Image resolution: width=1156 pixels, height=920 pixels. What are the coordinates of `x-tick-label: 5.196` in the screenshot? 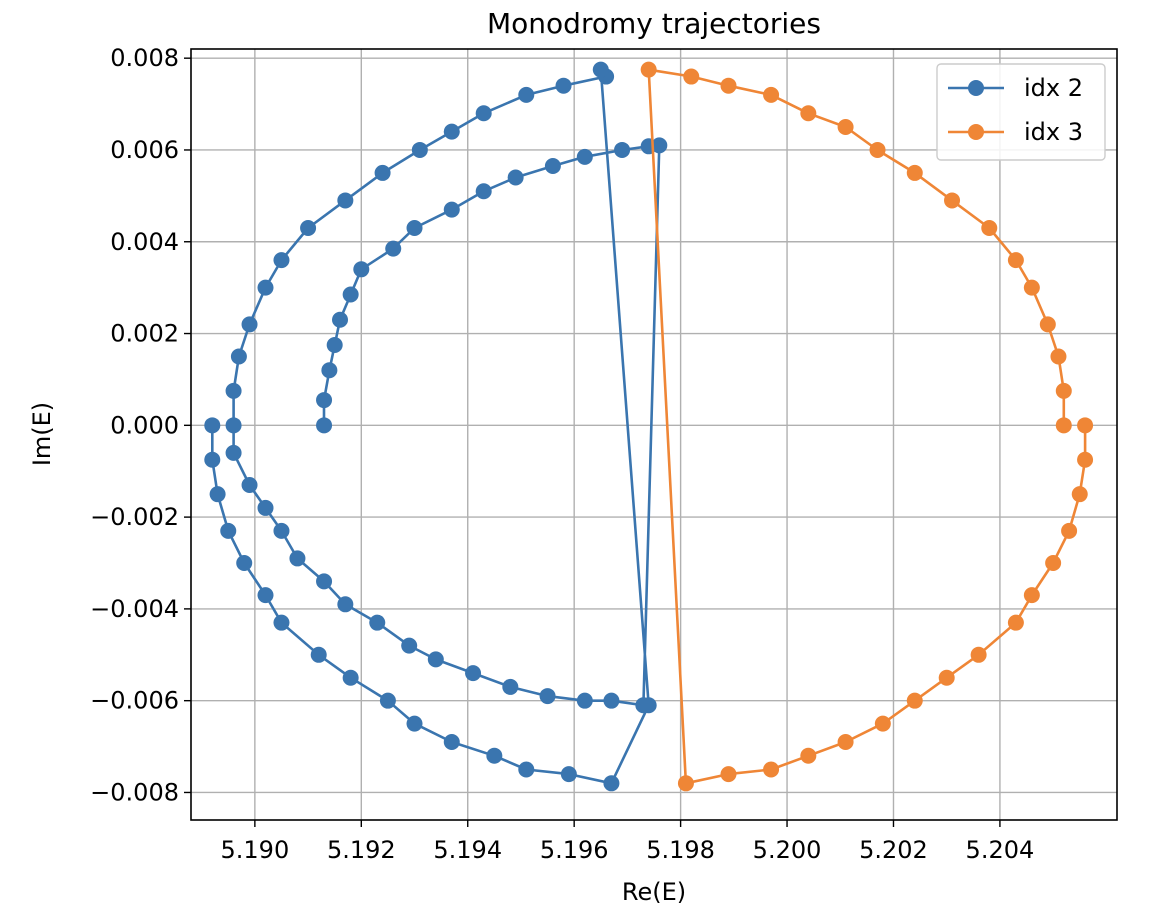 It's located at (574, 850).